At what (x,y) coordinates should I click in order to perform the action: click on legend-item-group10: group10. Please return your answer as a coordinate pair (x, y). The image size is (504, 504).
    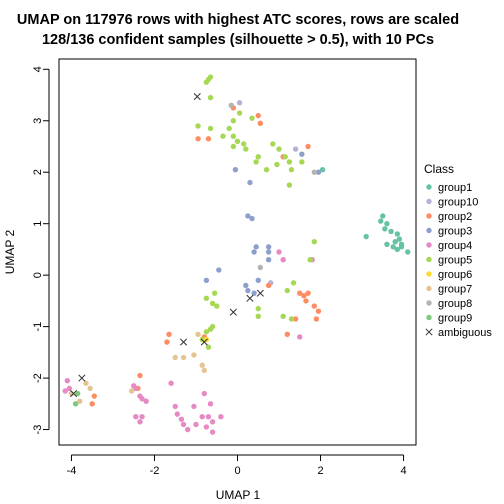
    Looking at the image, I should click on (452, 203).